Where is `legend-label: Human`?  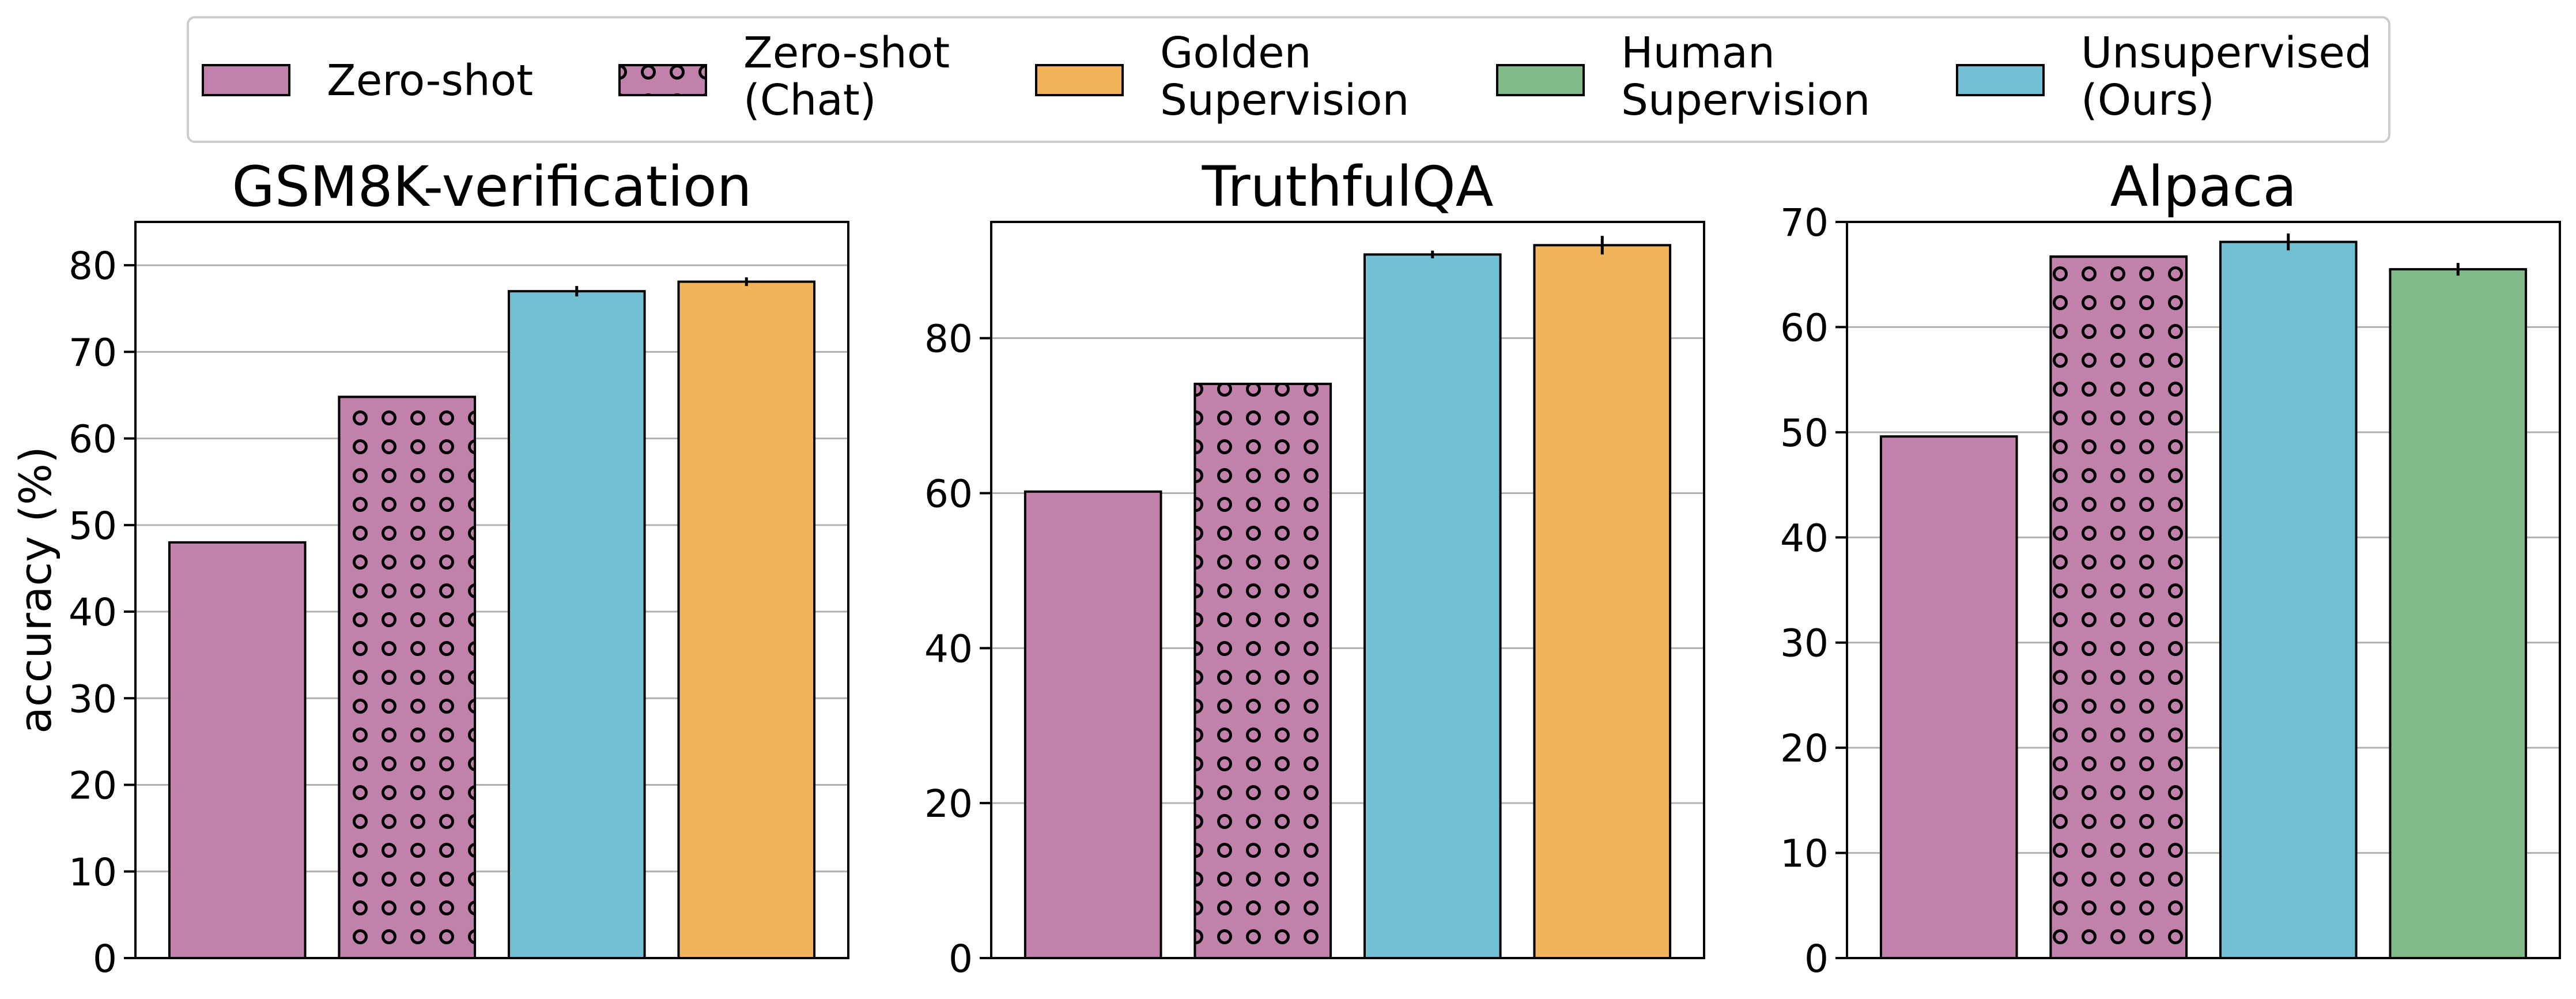 legend-label: Human is located at coordinates (1698, 53).